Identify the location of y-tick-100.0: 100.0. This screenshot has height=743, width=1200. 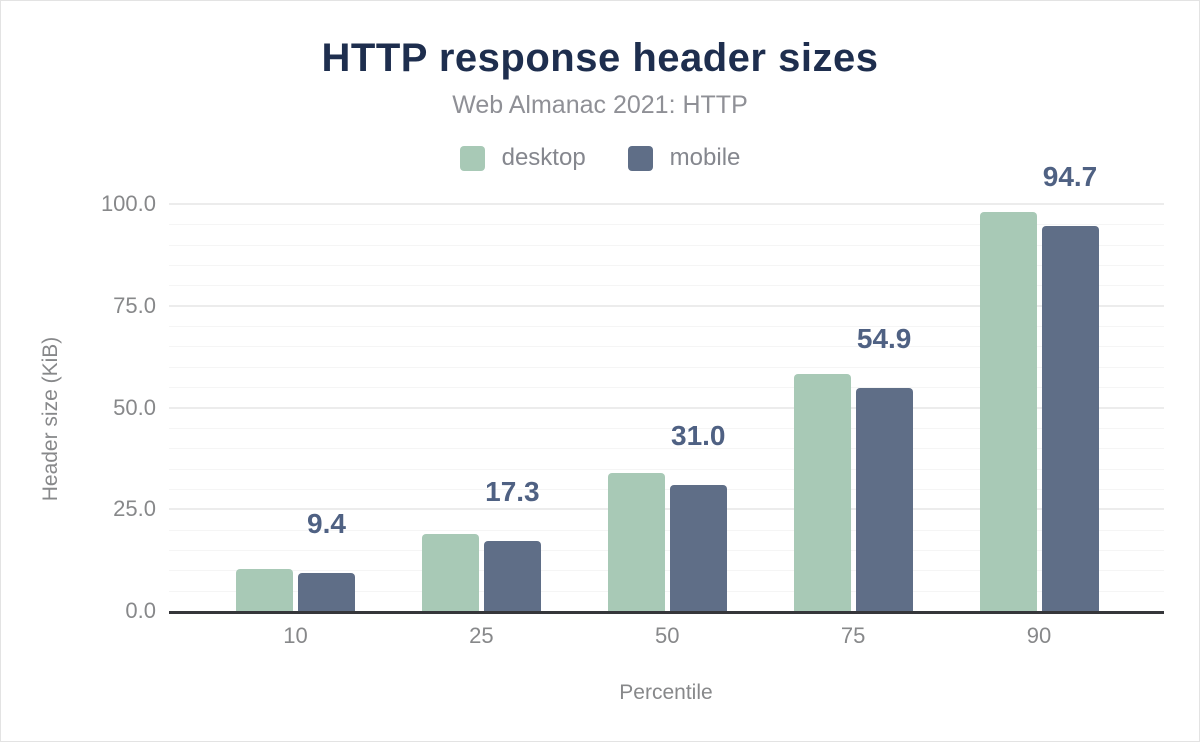
(128, 203).